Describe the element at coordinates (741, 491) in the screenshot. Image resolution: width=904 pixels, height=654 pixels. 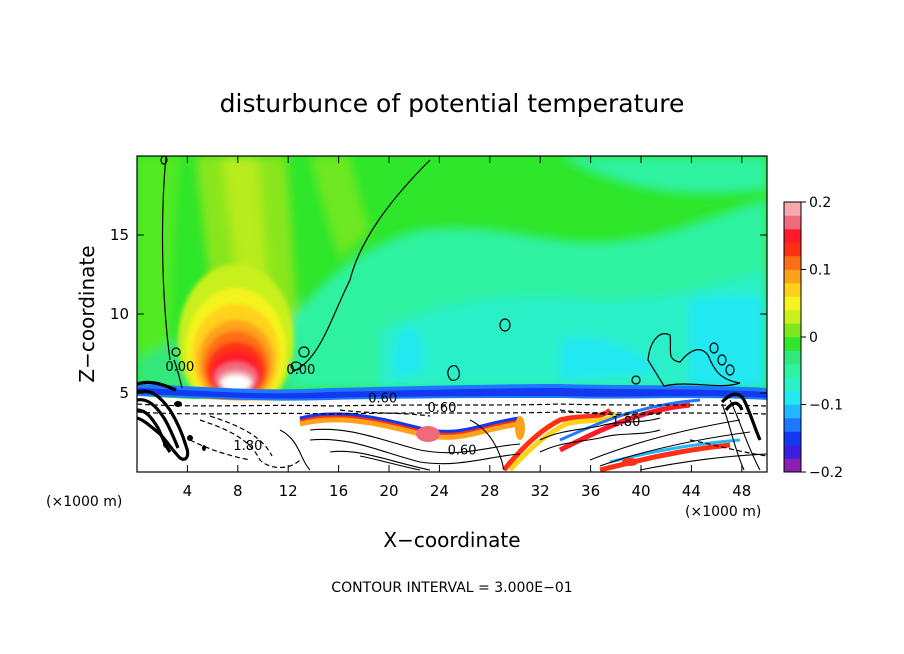
I see `x-tick-label: 48` at that location.